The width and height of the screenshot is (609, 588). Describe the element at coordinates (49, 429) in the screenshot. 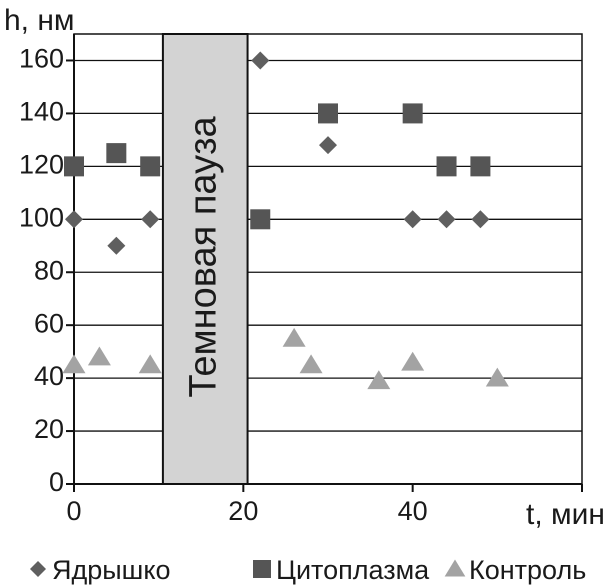

I see `y-tick-label: 20` at that location.